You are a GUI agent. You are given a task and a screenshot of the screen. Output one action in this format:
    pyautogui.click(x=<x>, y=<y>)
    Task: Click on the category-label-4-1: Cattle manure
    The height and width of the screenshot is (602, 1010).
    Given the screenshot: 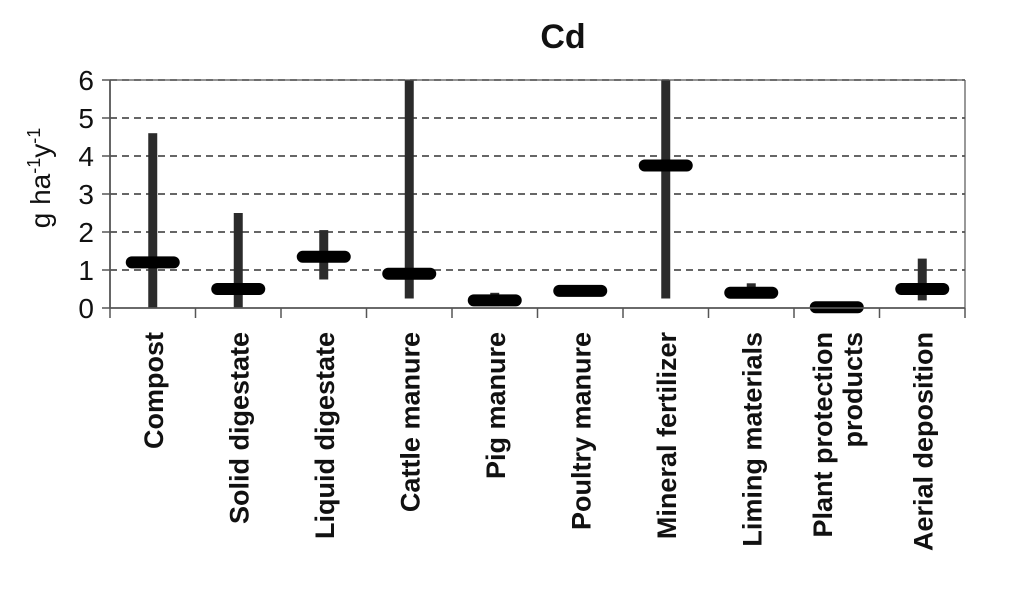 What is the action you would take?
    pyautogui.click(x=410, y=422)
    